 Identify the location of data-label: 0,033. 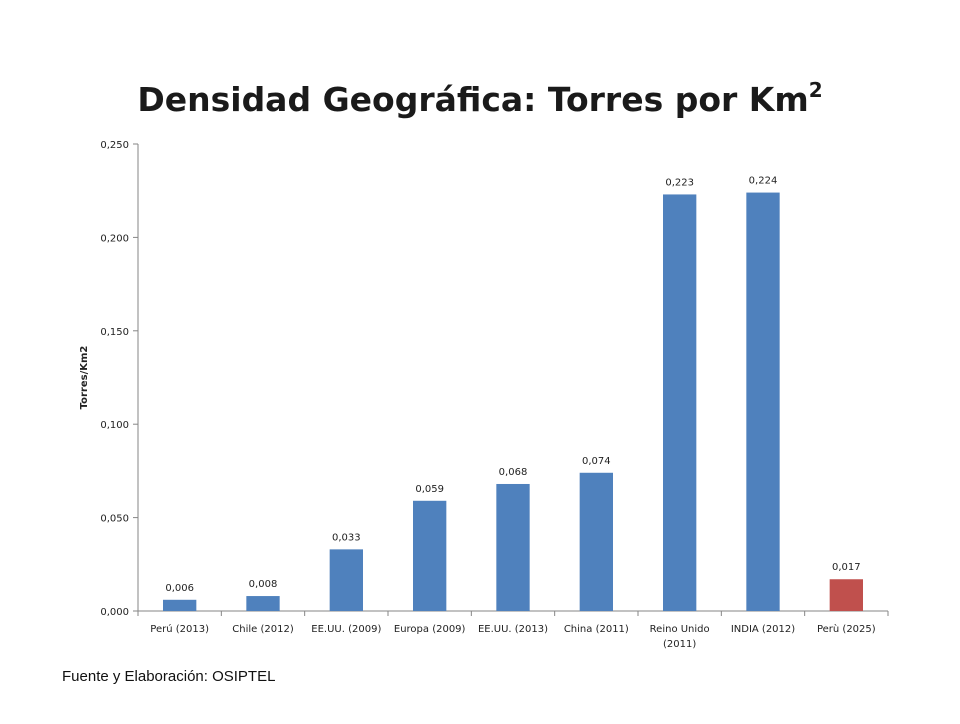
(346, 537).